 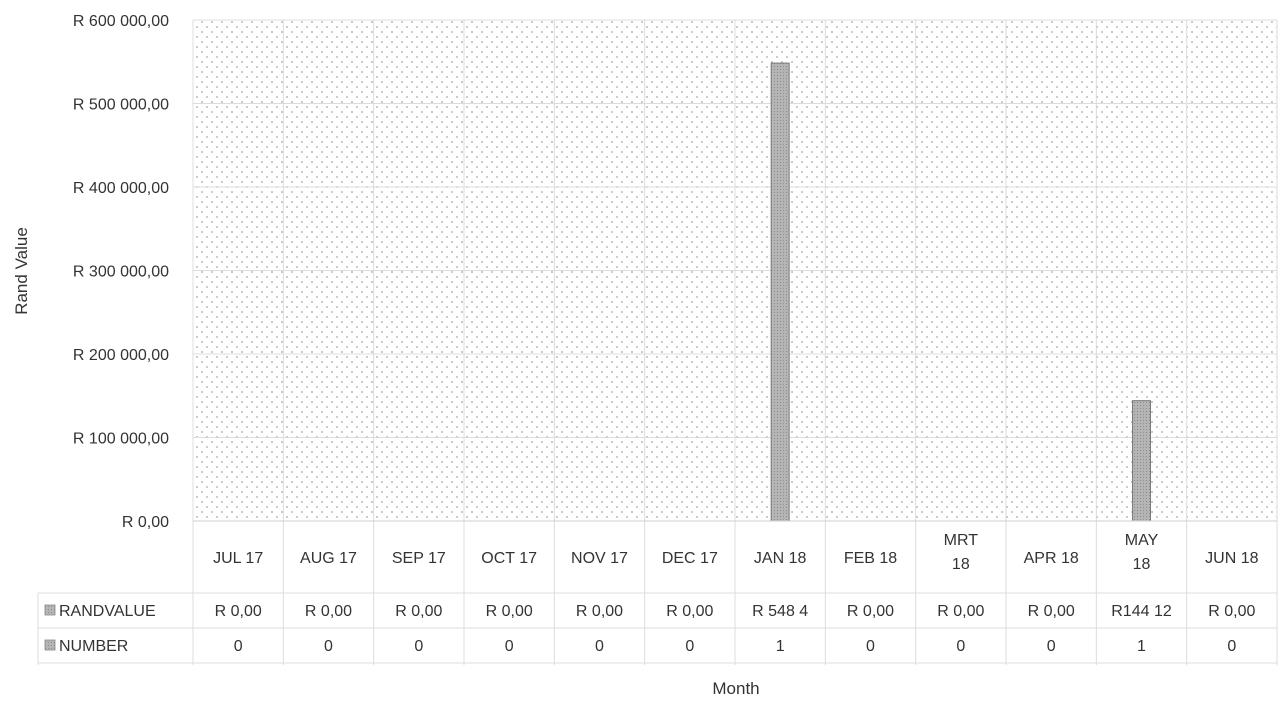 What do you see at coordinates (121, 272) in the screenshot?
I see `y-tick-label: R 300 000,00` at bounding box center [121, 272].